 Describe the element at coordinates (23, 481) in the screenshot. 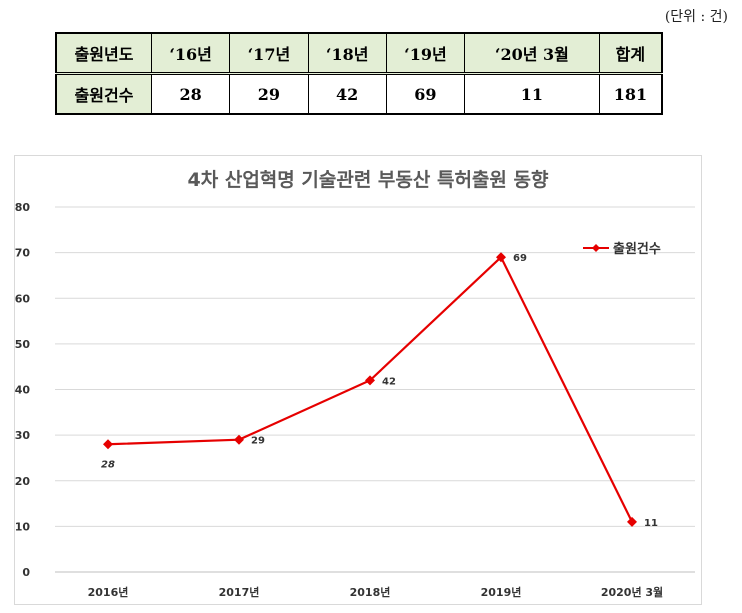

I see `y-tick-label: 20` at that location.